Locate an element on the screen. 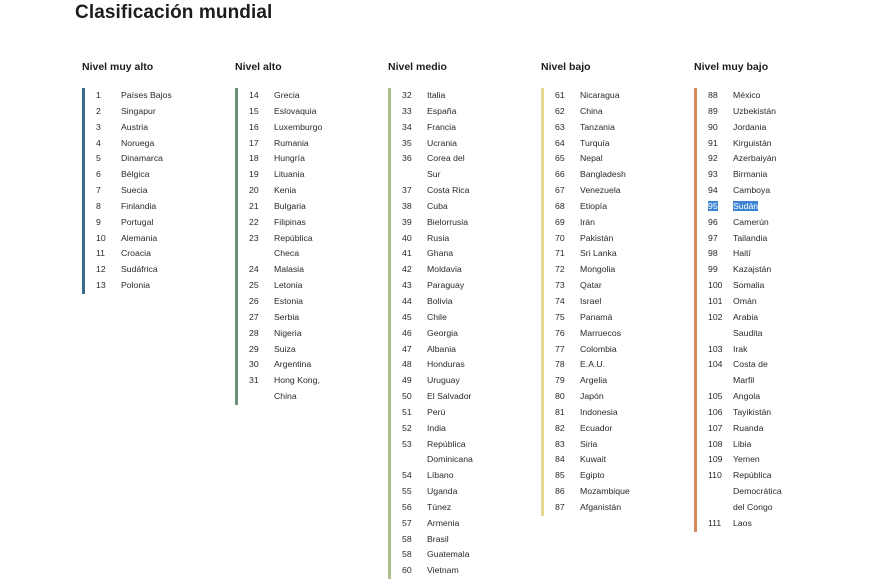 Image resolution: width=870 pixels, height=580 pixels. rank-value: 84 is located at coordinates (560, 459).